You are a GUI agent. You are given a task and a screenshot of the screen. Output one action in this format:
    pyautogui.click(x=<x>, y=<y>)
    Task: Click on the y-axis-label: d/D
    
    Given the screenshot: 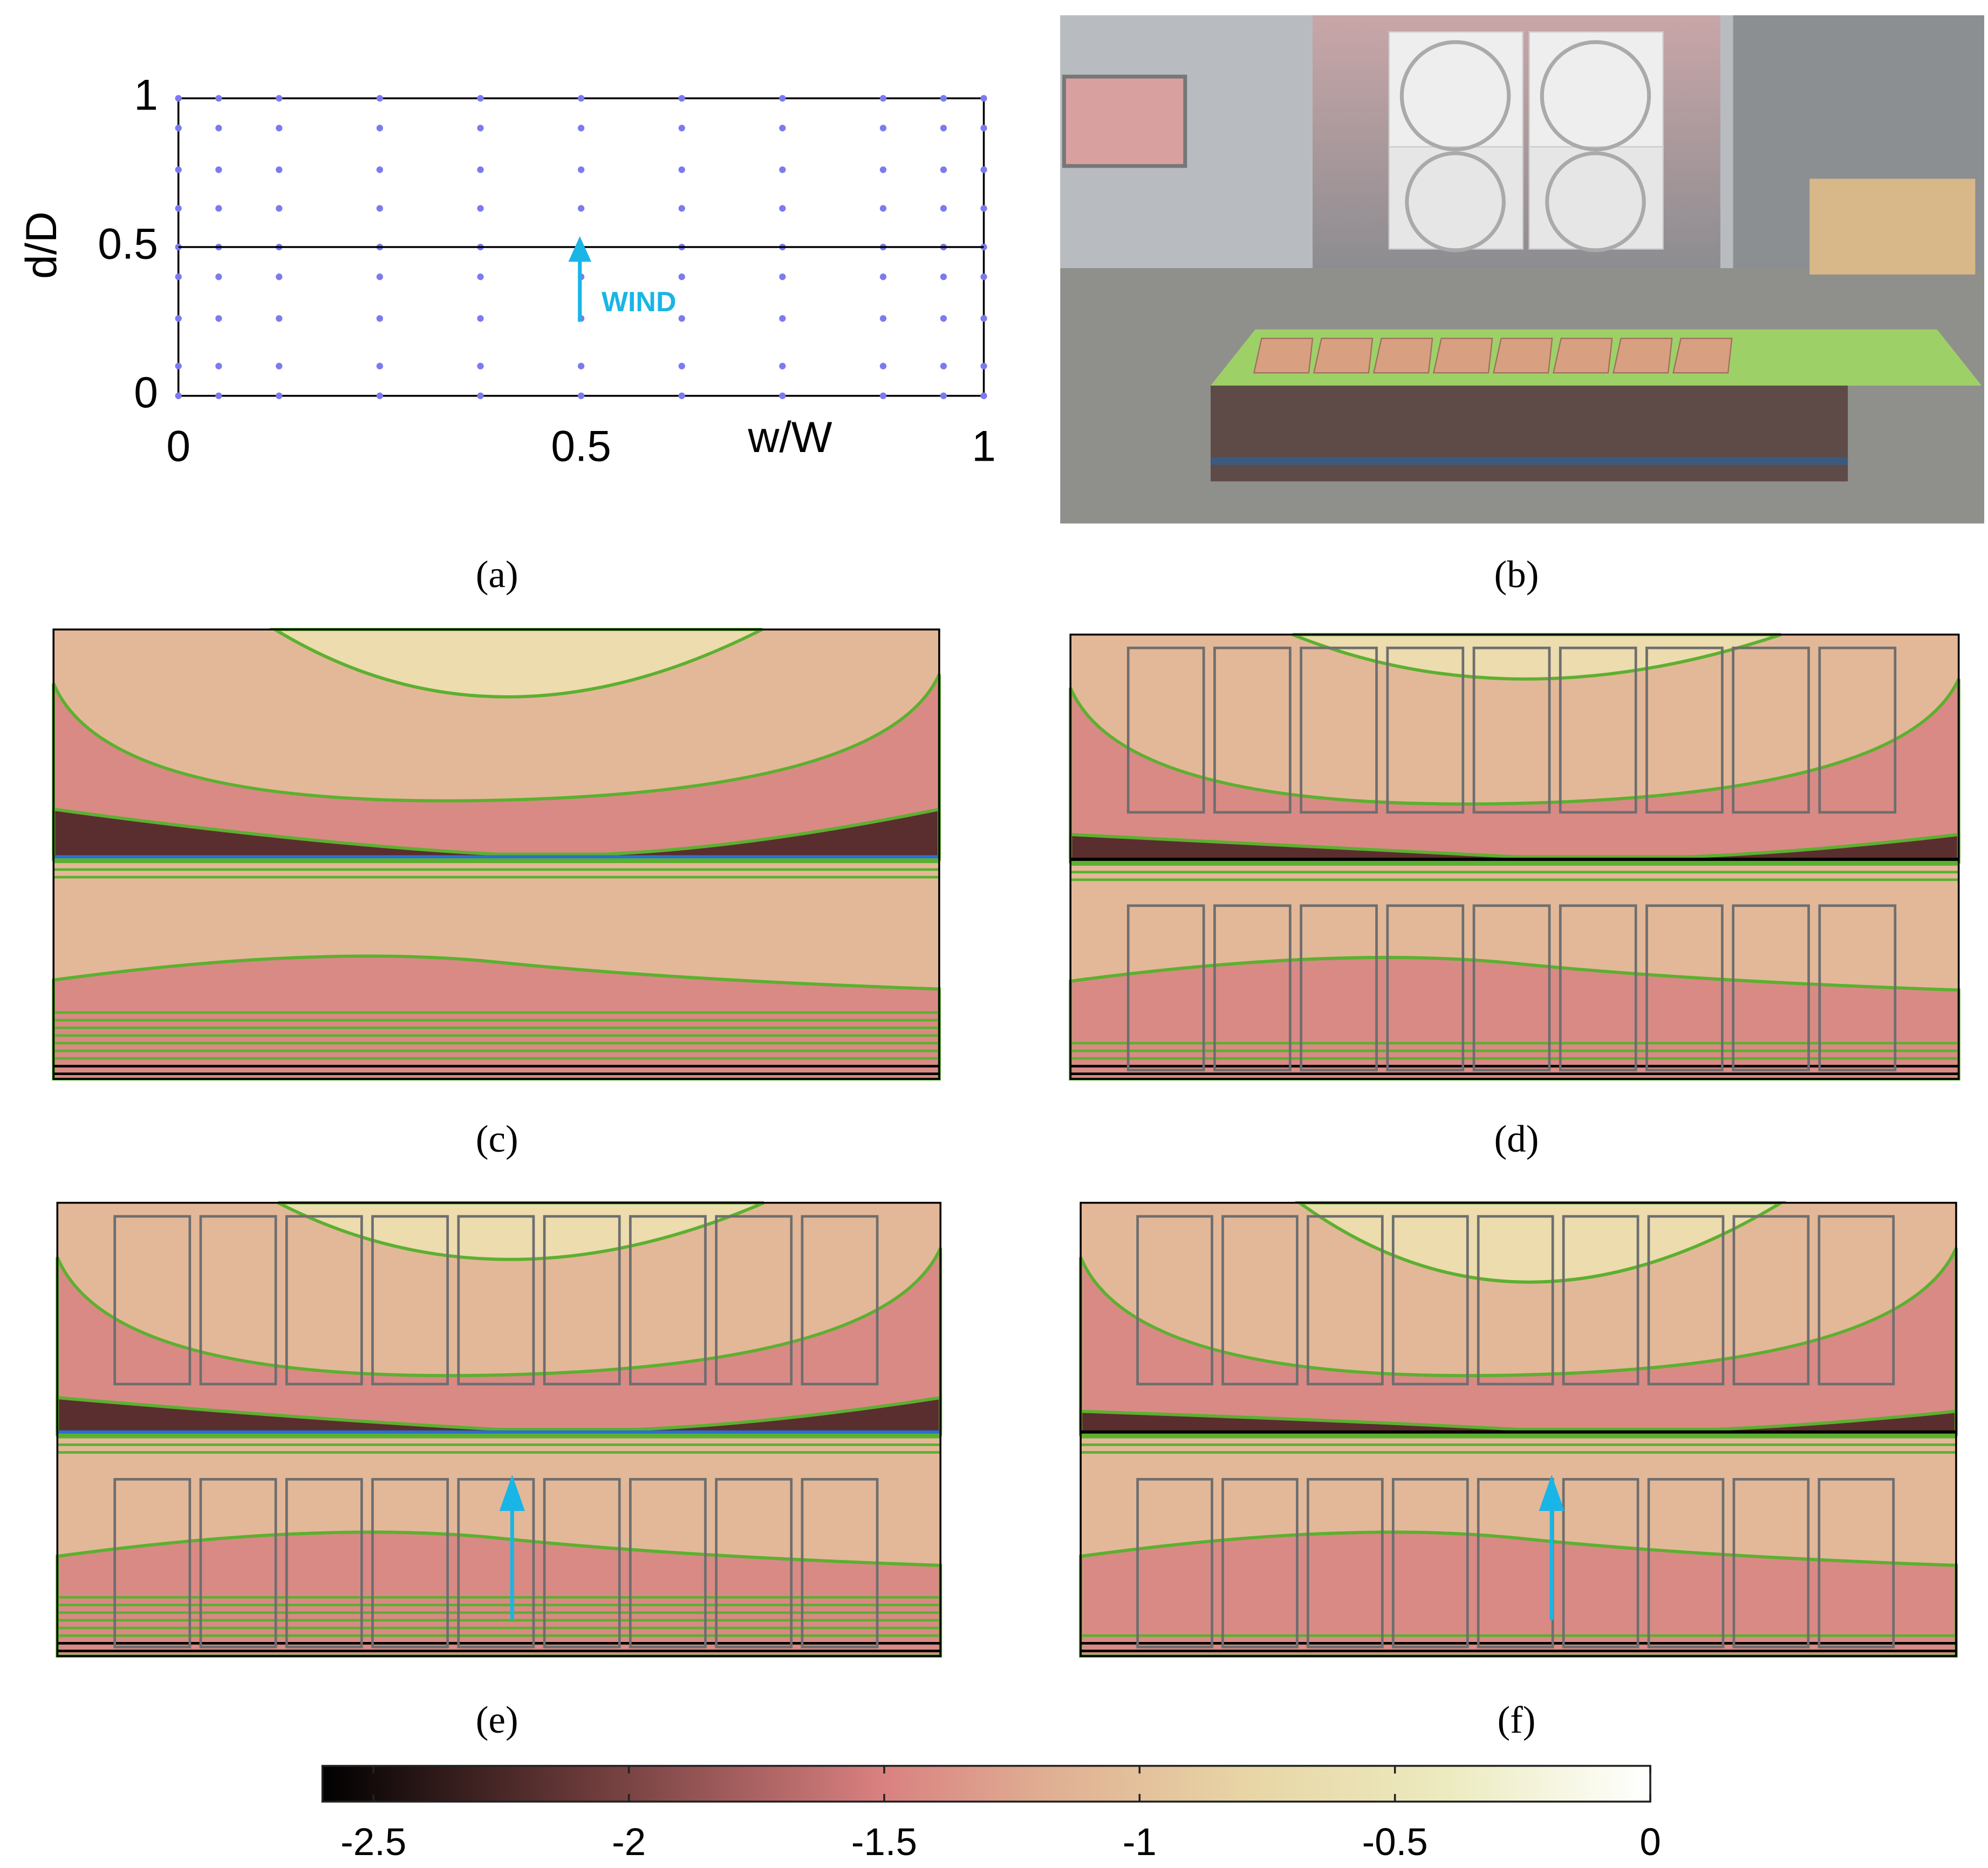 What is the action you would take?
    pyautogui.click(x=41, y=245)
    